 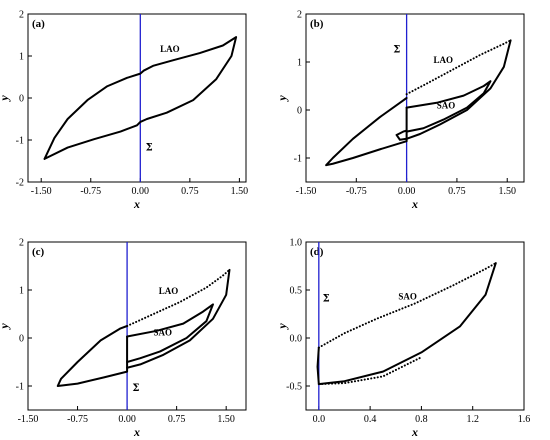 I want to click on panel-label: (b), so click(x=317, y=24).